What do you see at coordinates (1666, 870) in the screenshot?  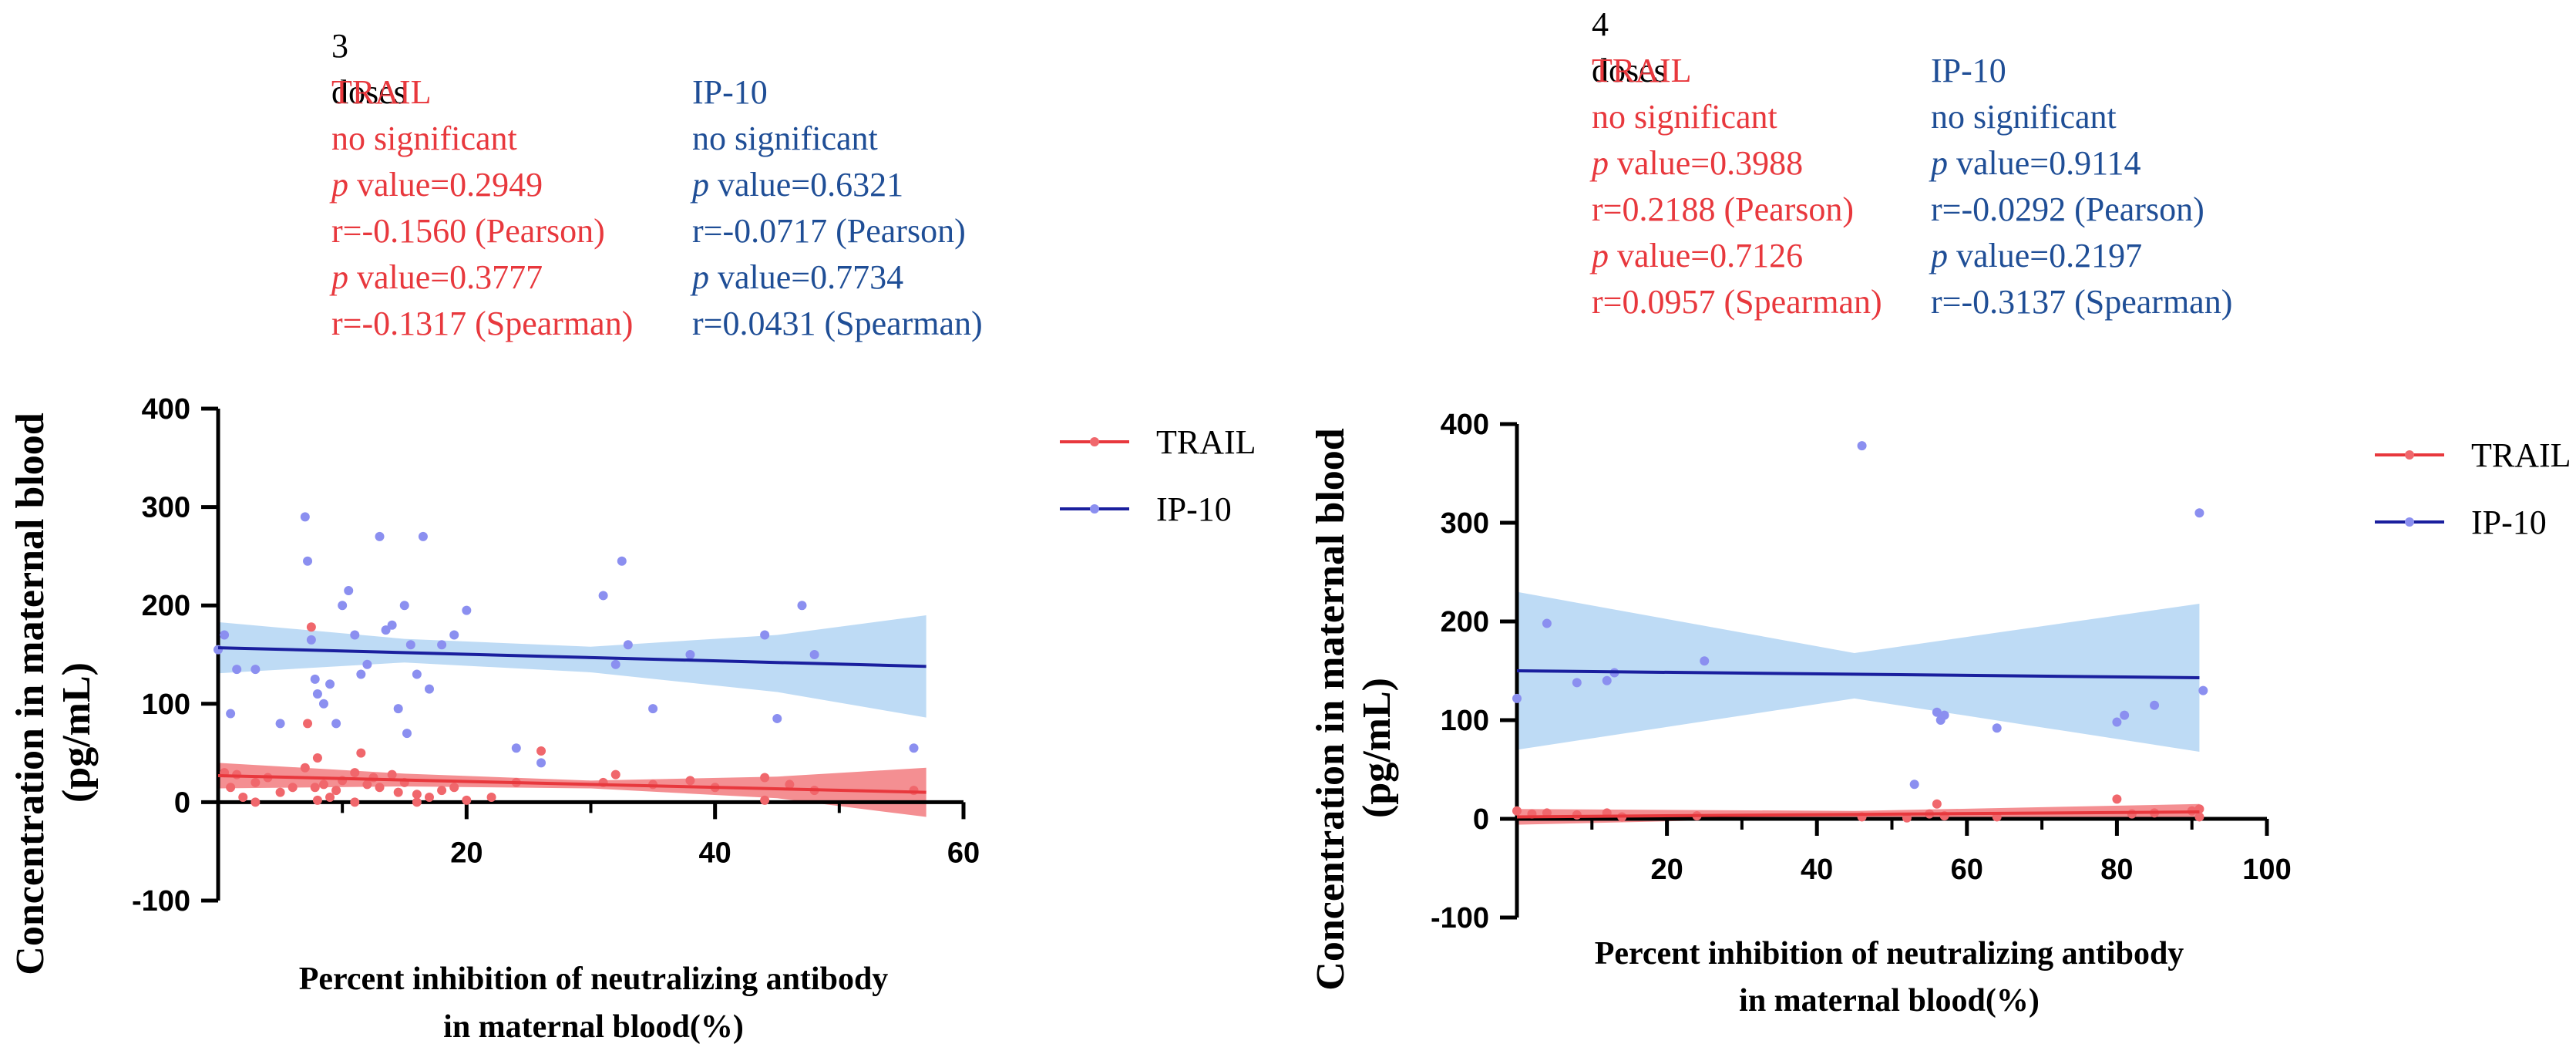 I see `x-tick-label: 20` at bounding box center [1666, 870].